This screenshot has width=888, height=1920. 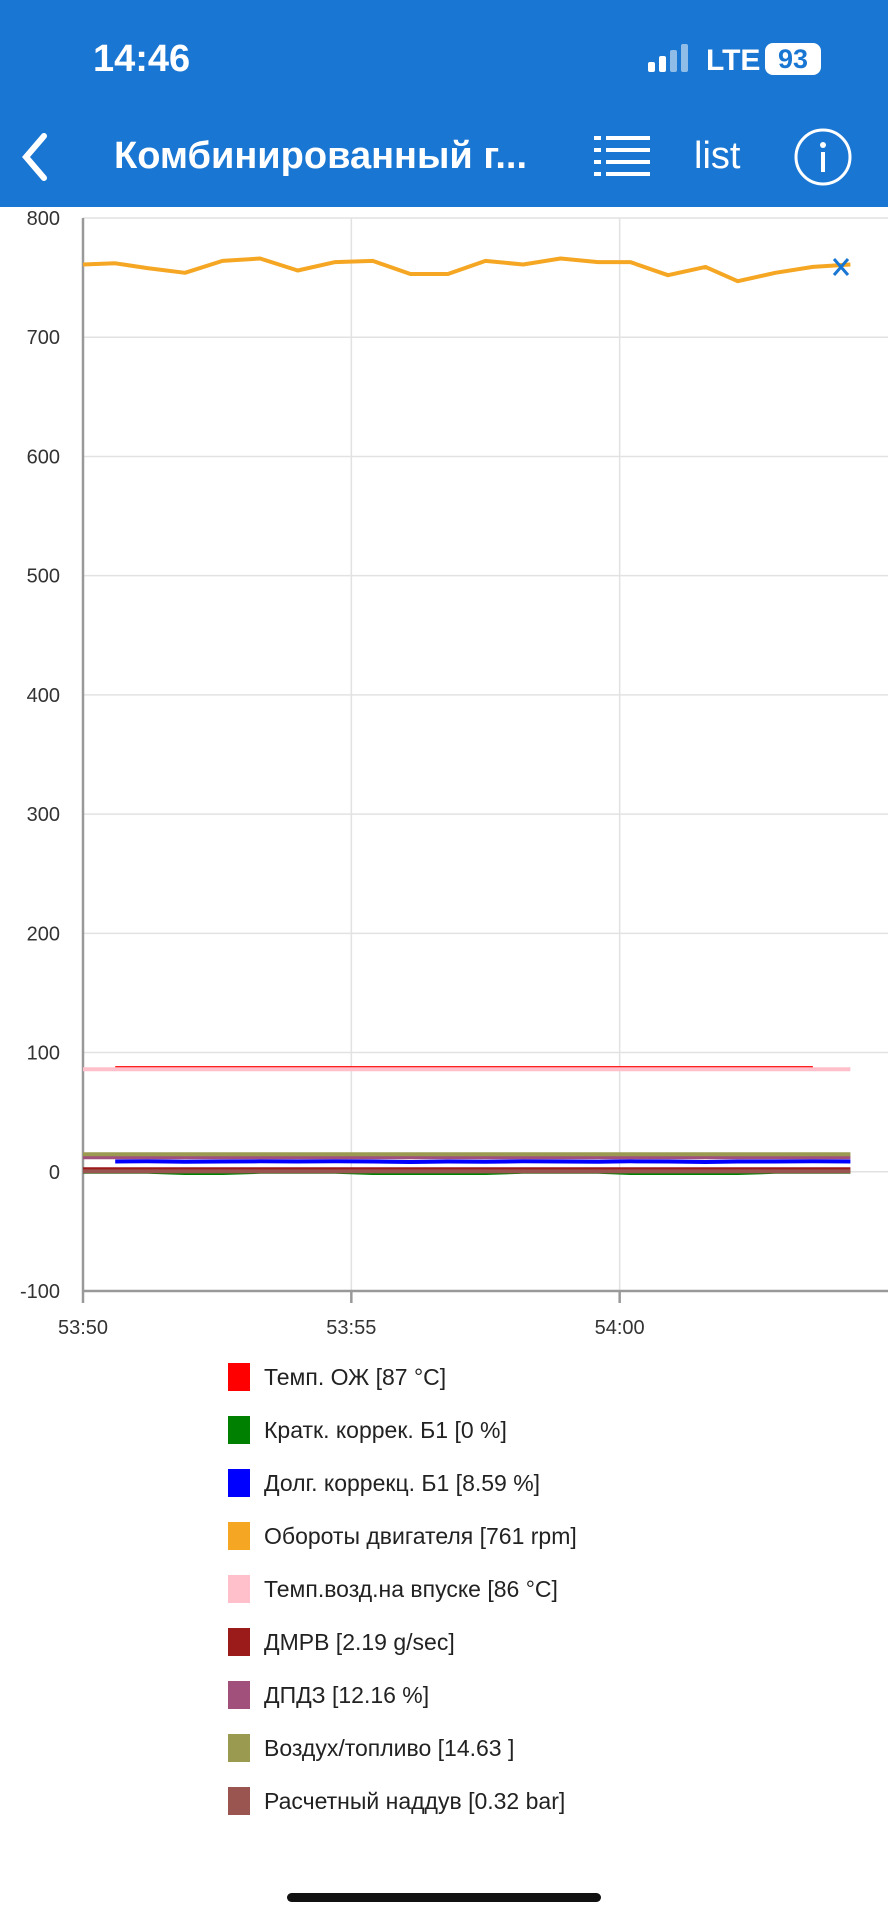 I want to click on y-tick-label: 0, so click(x=54, y=1173).